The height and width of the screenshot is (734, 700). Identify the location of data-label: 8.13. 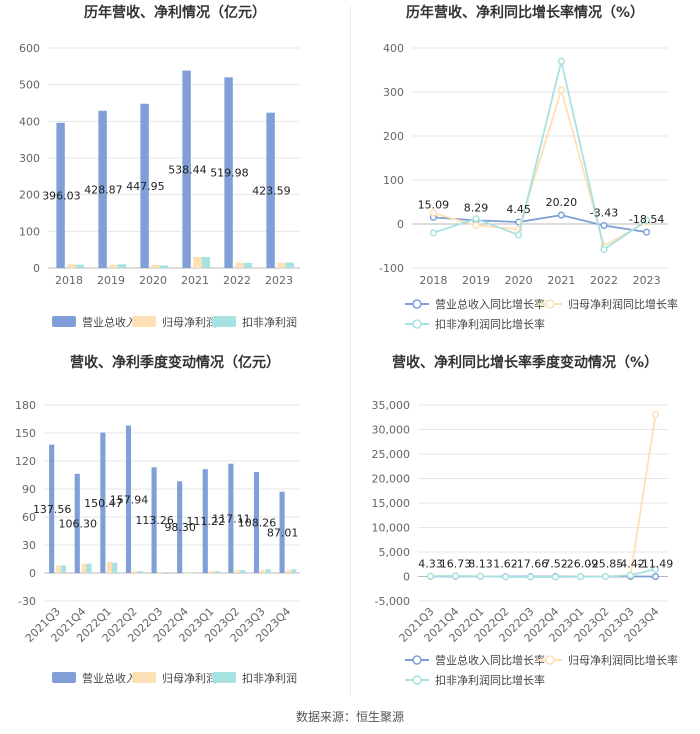
(480, 564).